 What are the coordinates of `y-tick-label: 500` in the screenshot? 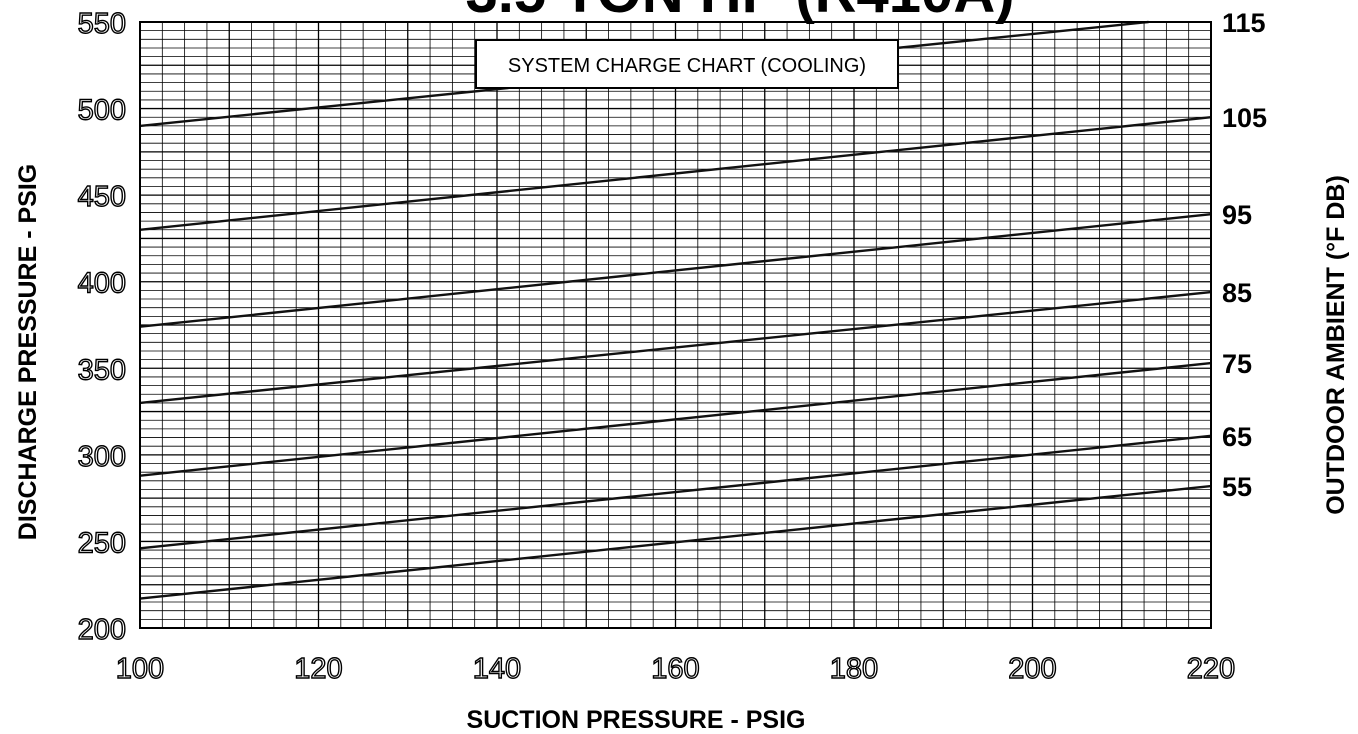 It's located at (102, 111).